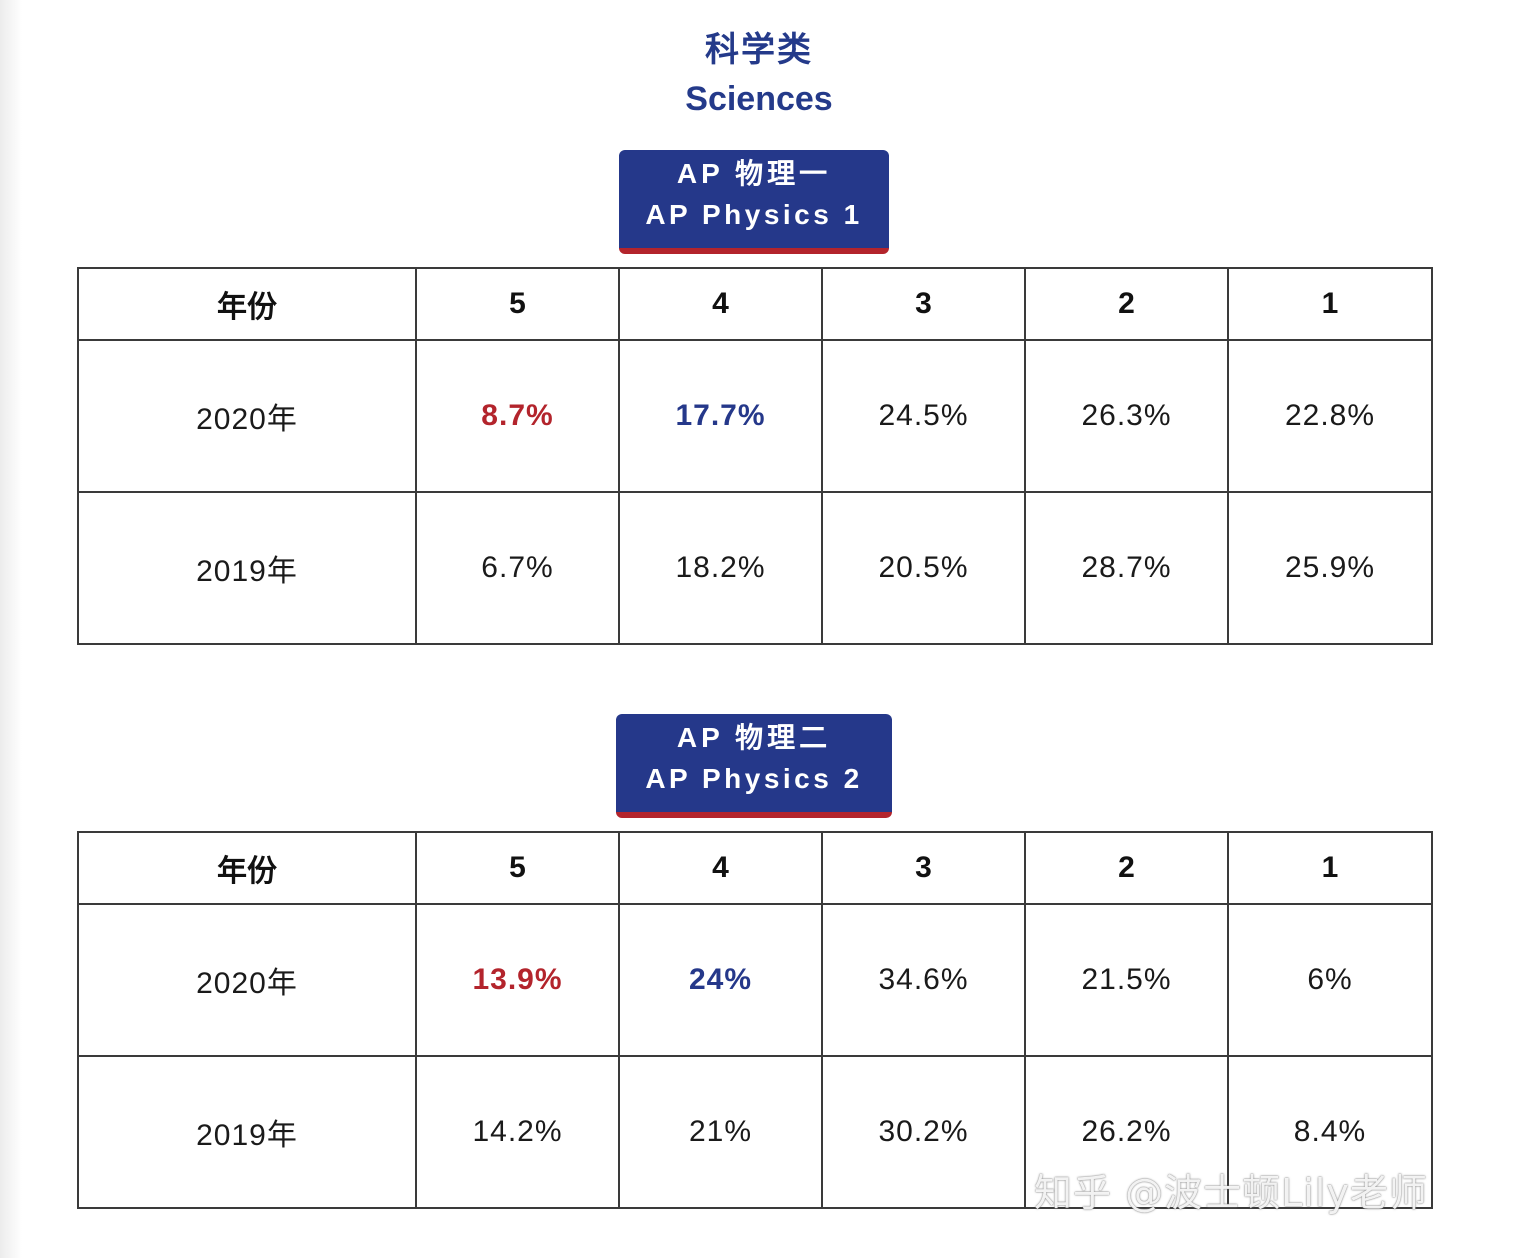 This screenshot has height=1258, width=1518. I want to click on course-badge-physics-2: AP 物理二 AP Physics 2, so click(754, 766).